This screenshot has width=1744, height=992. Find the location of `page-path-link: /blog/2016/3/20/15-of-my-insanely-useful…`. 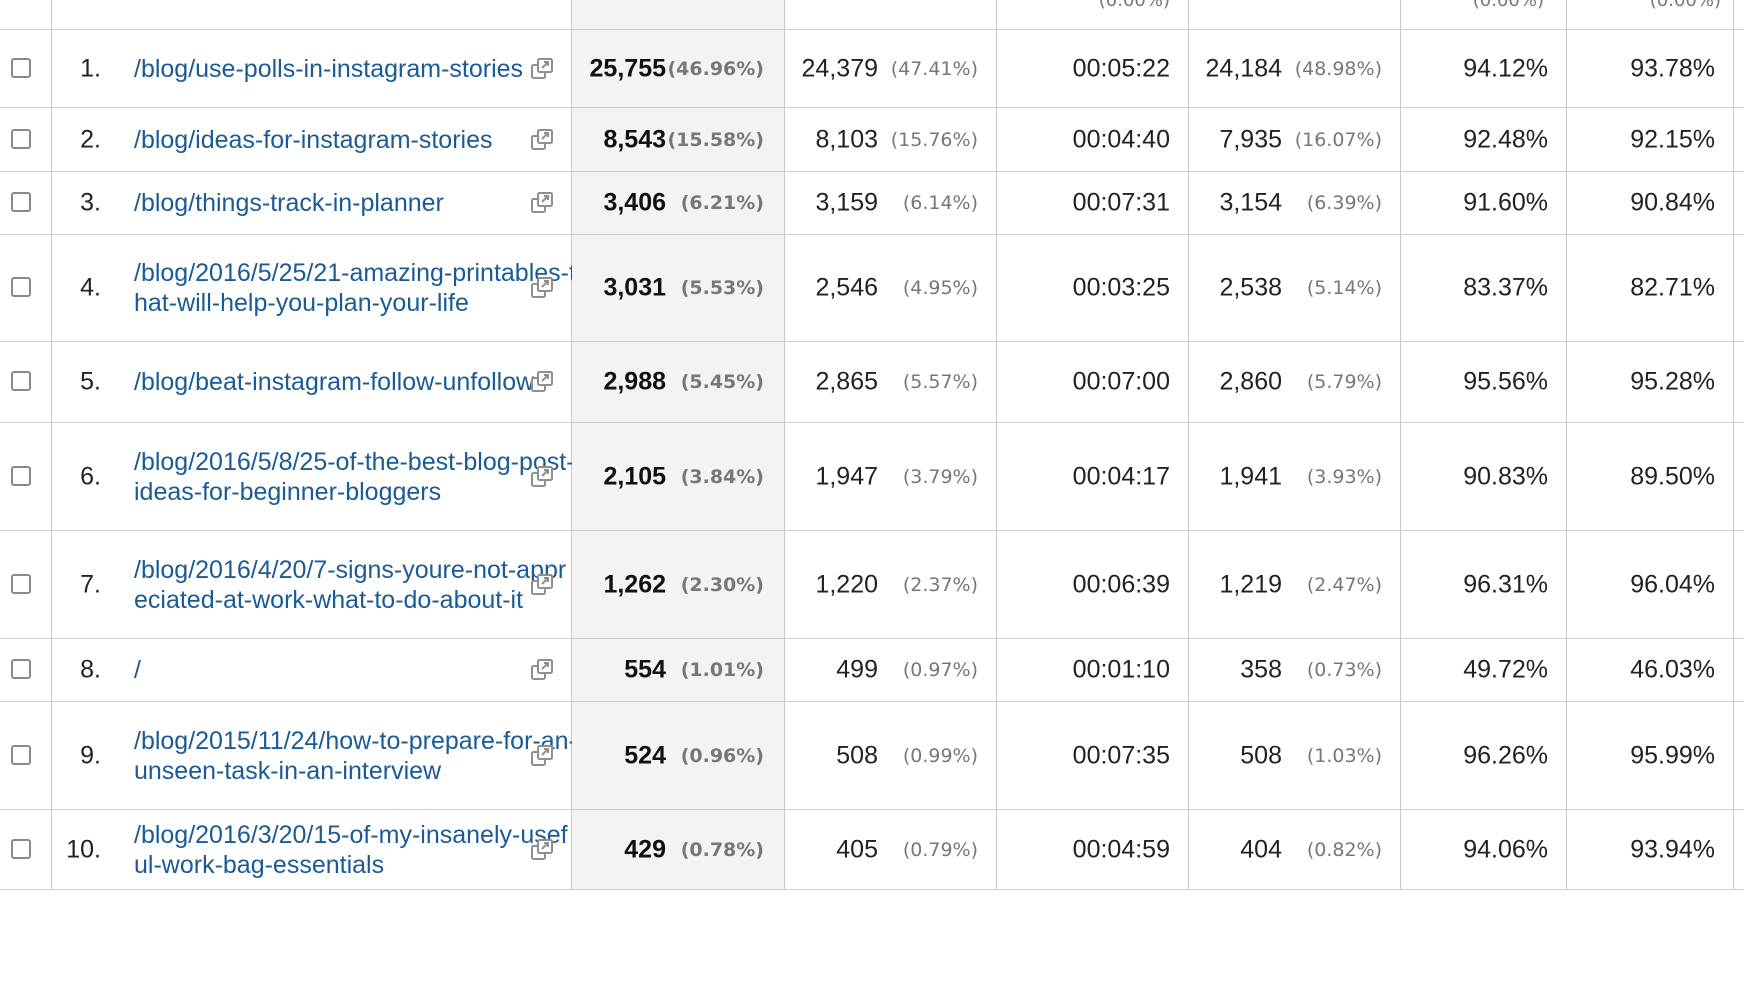

page-path-link: /blog/2016/3/20/15-of-my-insanely-useful… is located at coordinates (351, 849).